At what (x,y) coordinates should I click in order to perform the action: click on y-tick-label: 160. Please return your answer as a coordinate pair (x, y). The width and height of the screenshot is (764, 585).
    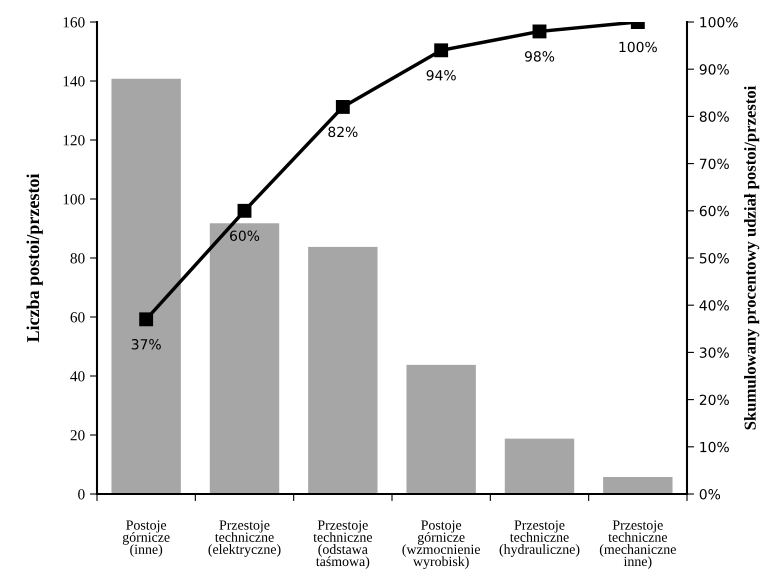
    Looking at the image, I should click on (74, 22).